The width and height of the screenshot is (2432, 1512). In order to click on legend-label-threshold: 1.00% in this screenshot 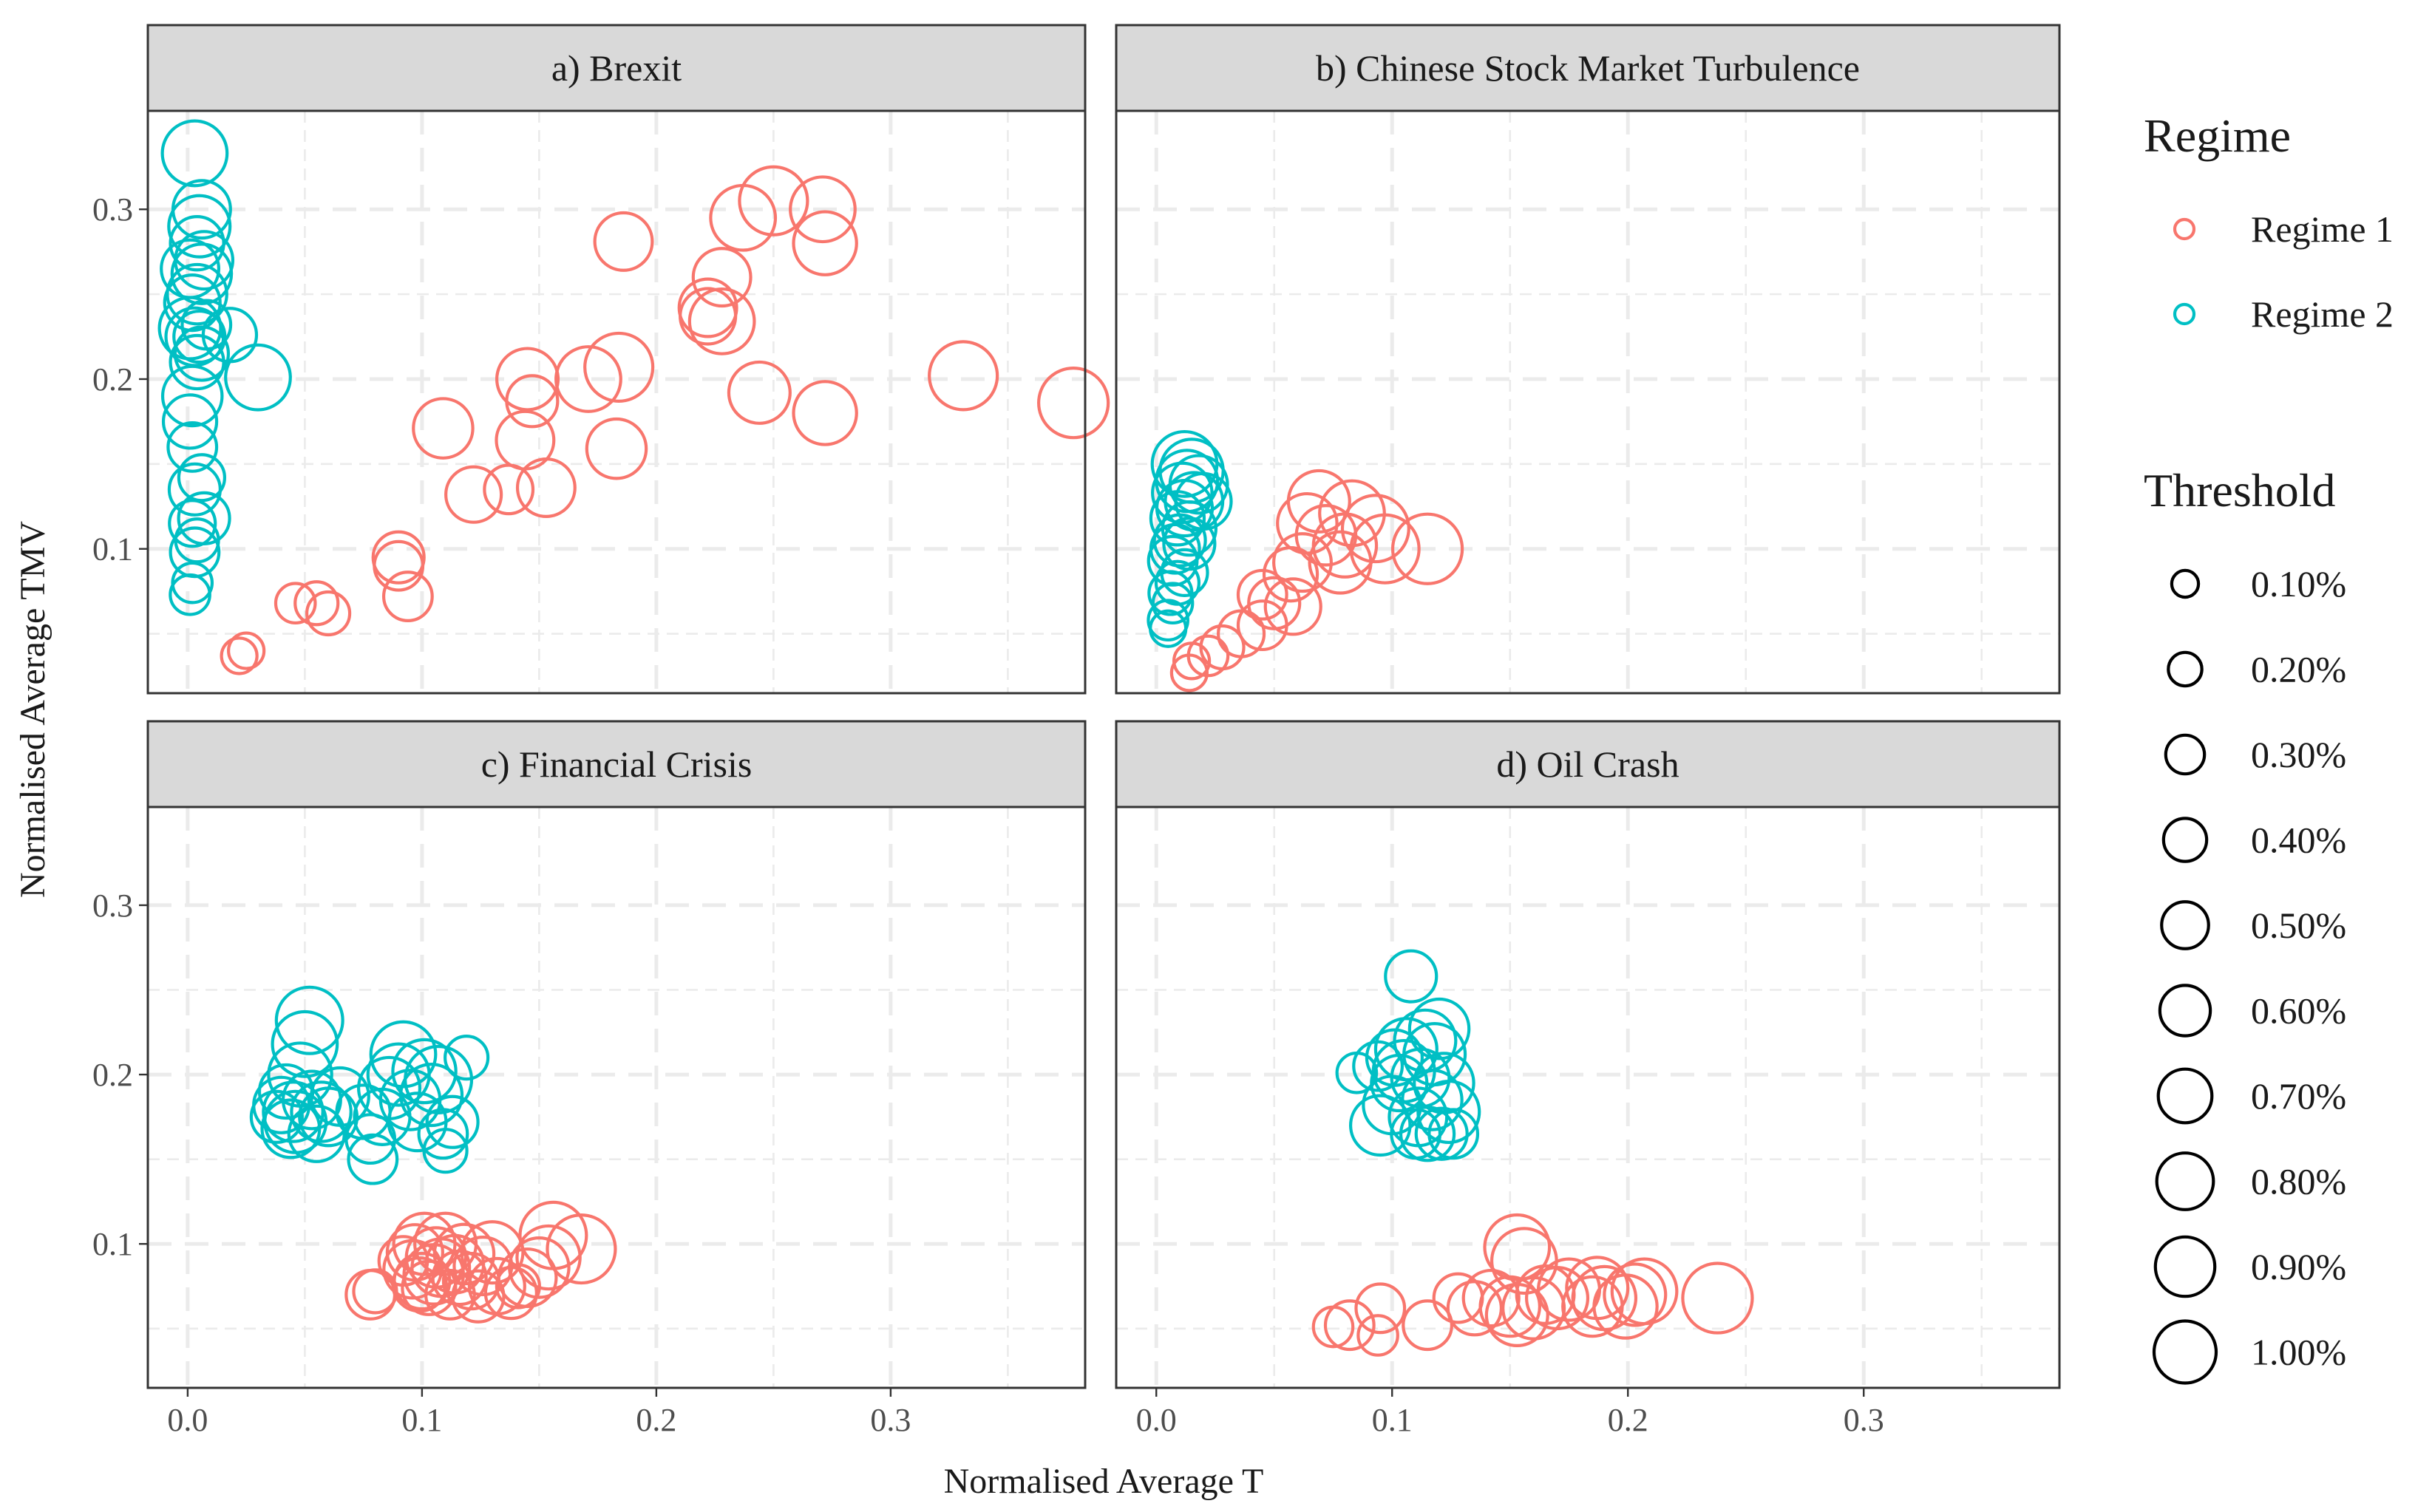, I will do `click(2298, 1352)`.